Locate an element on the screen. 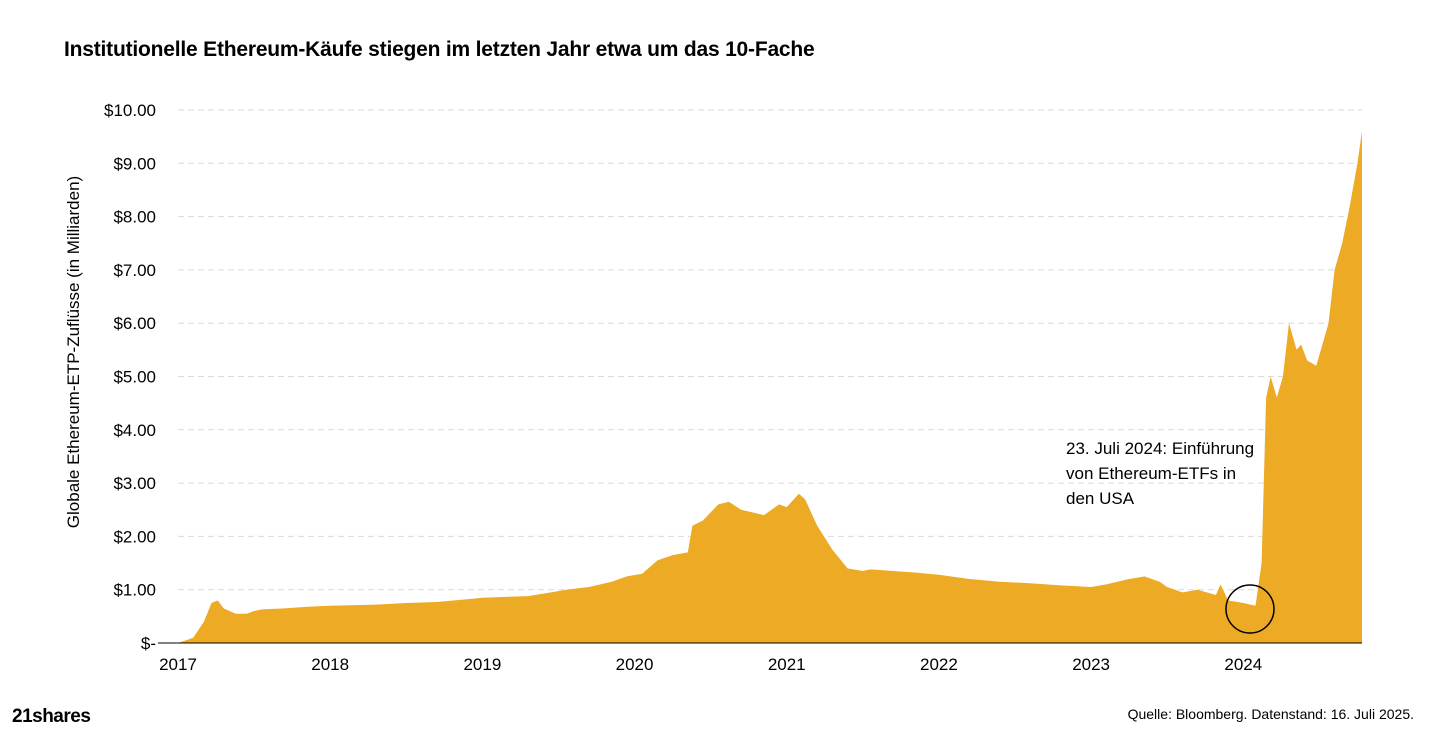 The height and width of the screenshot is (740, 1430). x-tick-labels: 2017 2018 2019 2020 2021 2022 2023 2024 is located at coordinates (710, 664).